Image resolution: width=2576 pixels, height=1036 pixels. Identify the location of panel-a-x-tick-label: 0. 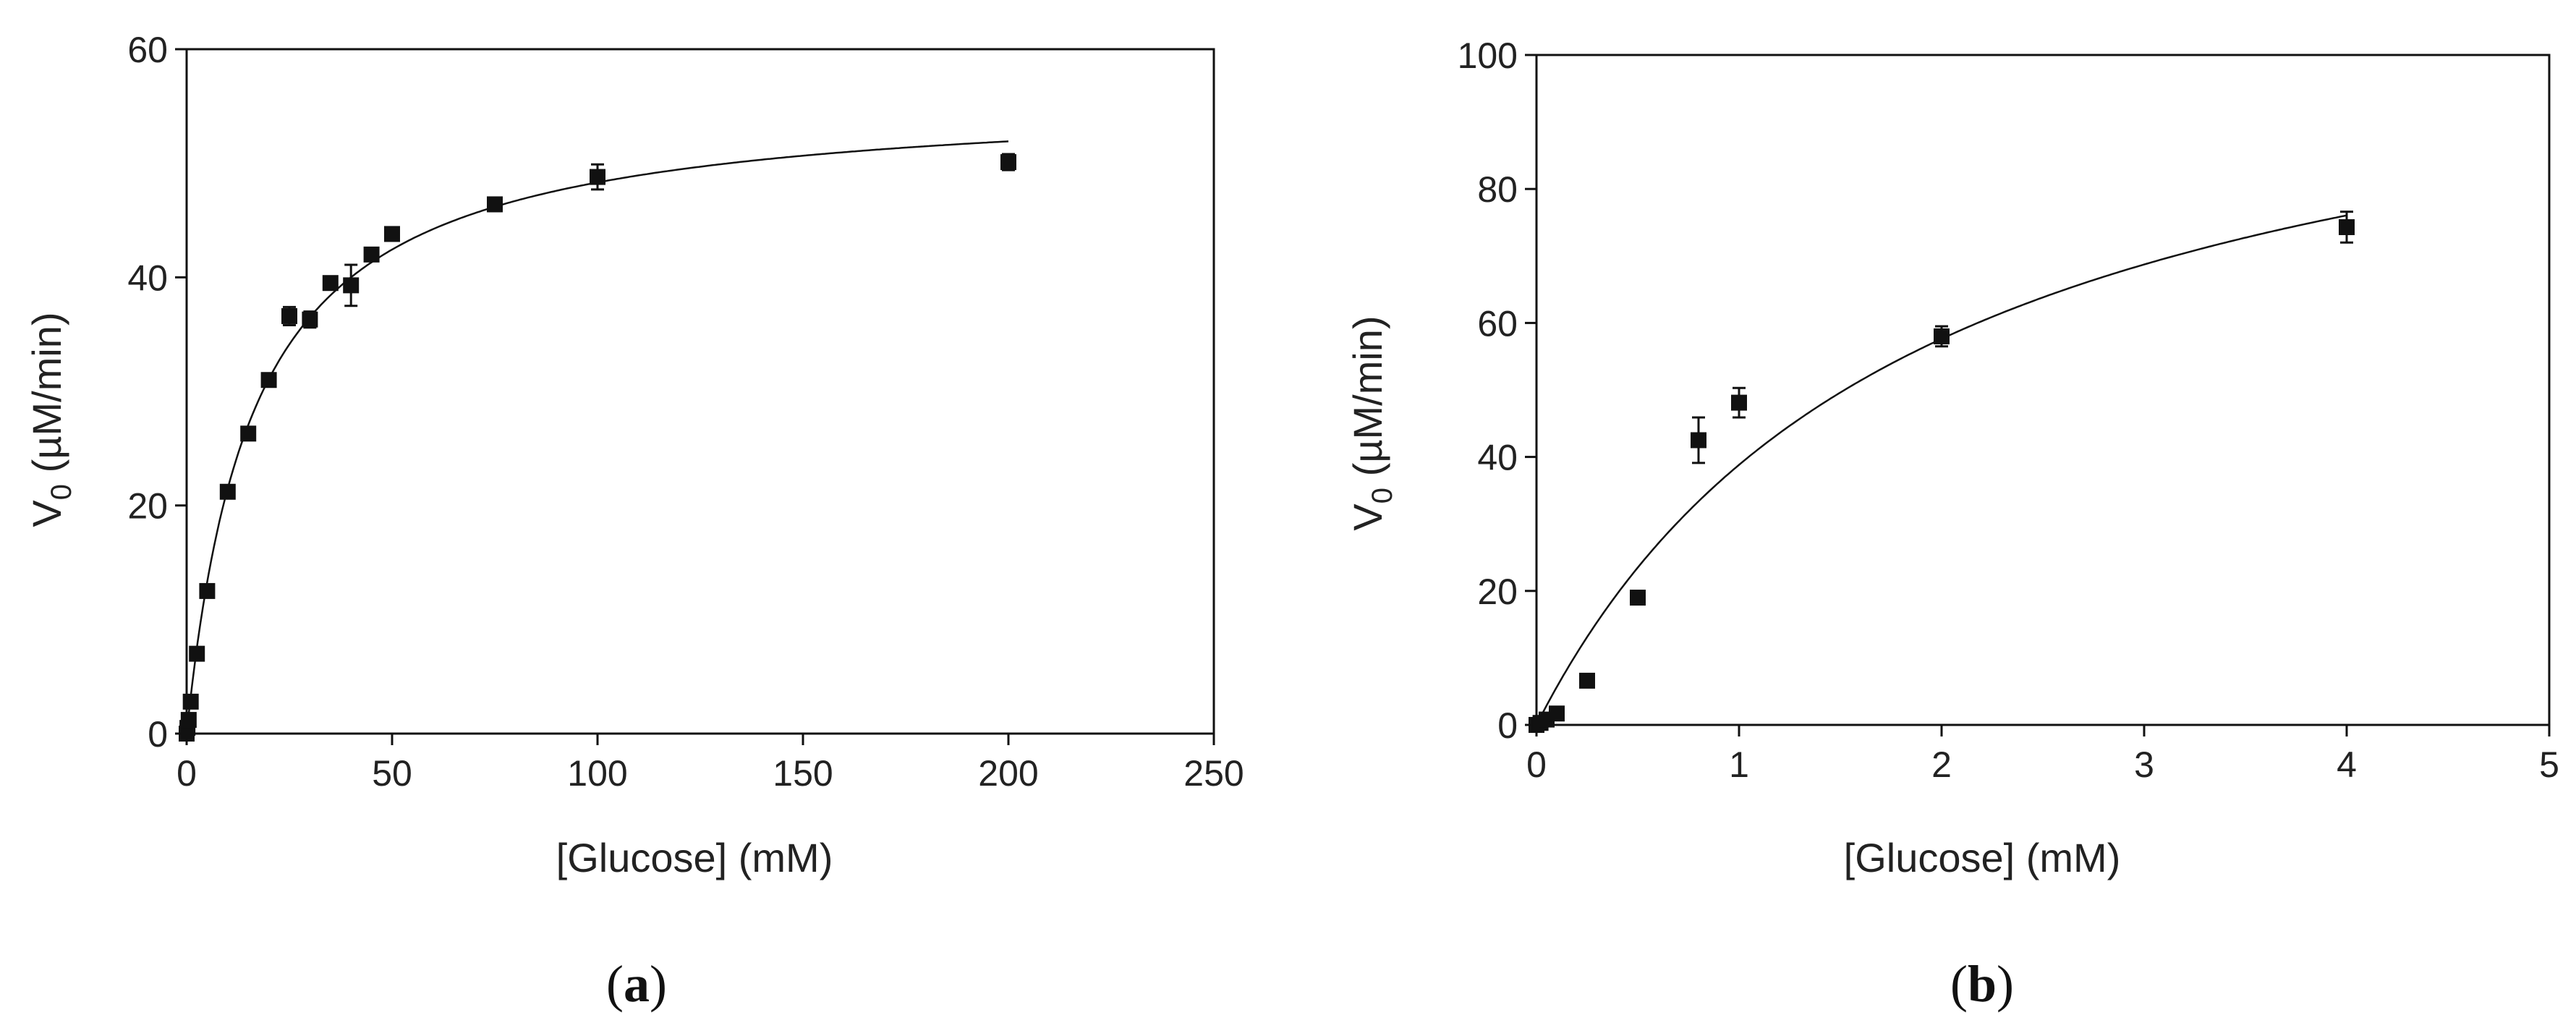
(187, 773).